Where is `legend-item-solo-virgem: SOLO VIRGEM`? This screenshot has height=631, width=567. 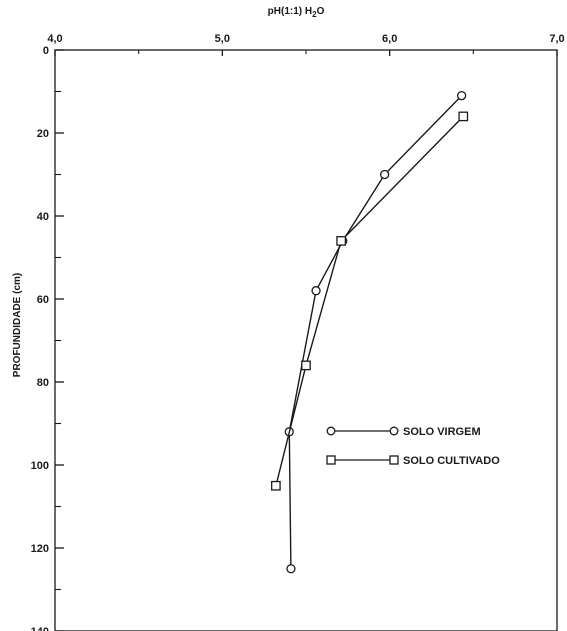 legend-item-solo-virgem: SOLO VIRGEM is located at coordinates (403, 432).